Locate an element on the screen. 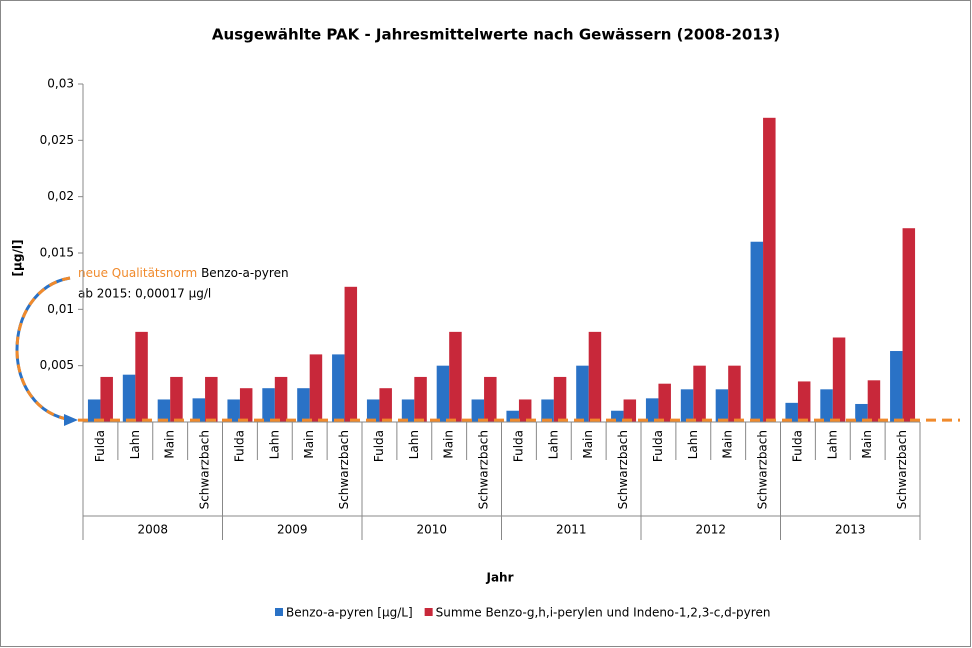 Image resolution: width=972 pixels, height=648 pixels. annotation-text-2: ab 2015: 0,00017 µg/l is located at coordinates (144, 294).